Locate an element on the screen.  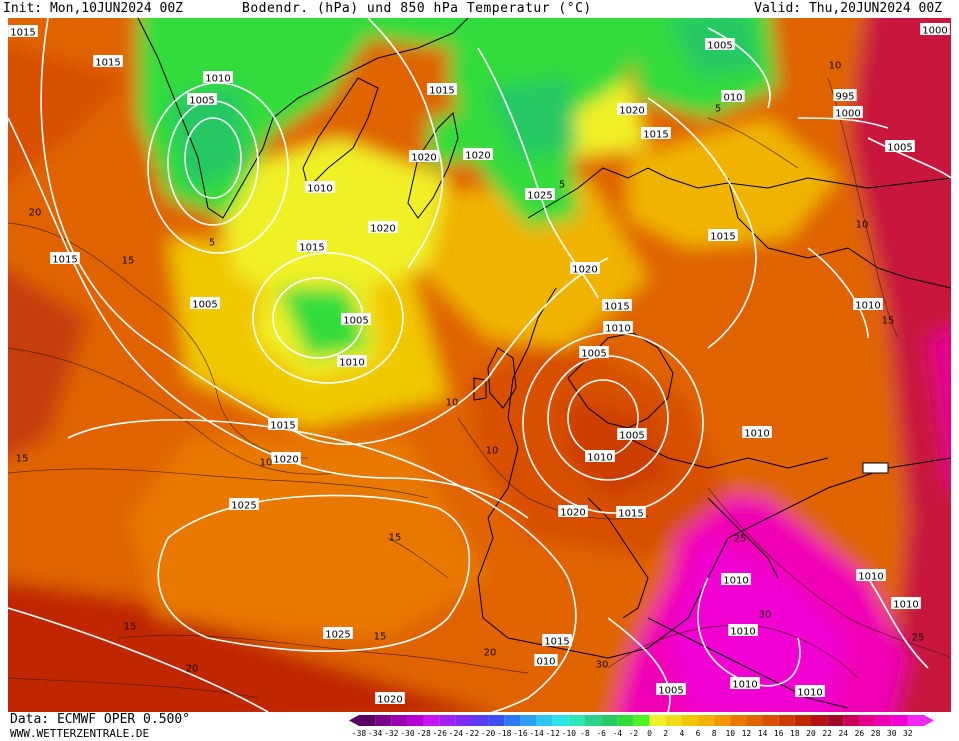
website-label: WWW.WETTERZENTRALE.DE is located at coordinates (80, 733).